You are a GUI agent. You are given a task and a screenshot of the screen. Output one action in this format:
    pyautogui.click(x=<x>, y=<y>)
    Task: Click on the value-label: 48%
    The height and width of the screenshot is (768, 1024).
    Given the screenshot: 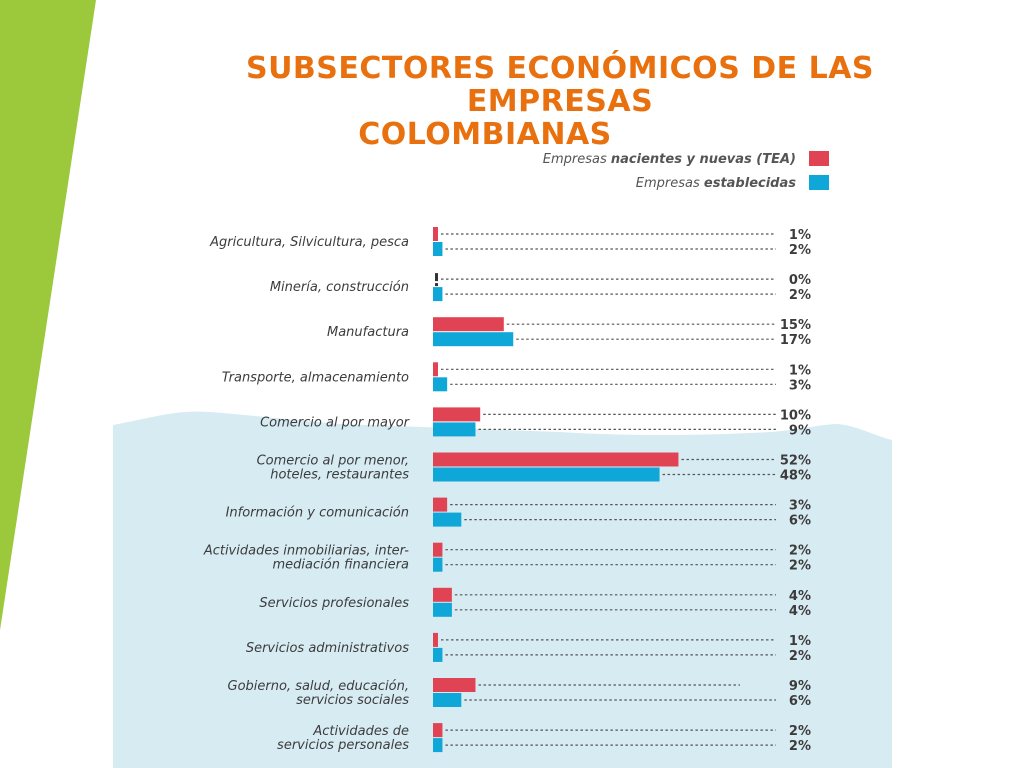 What is the action you would take?
    pyautogui.click(x=795, y=476)
    